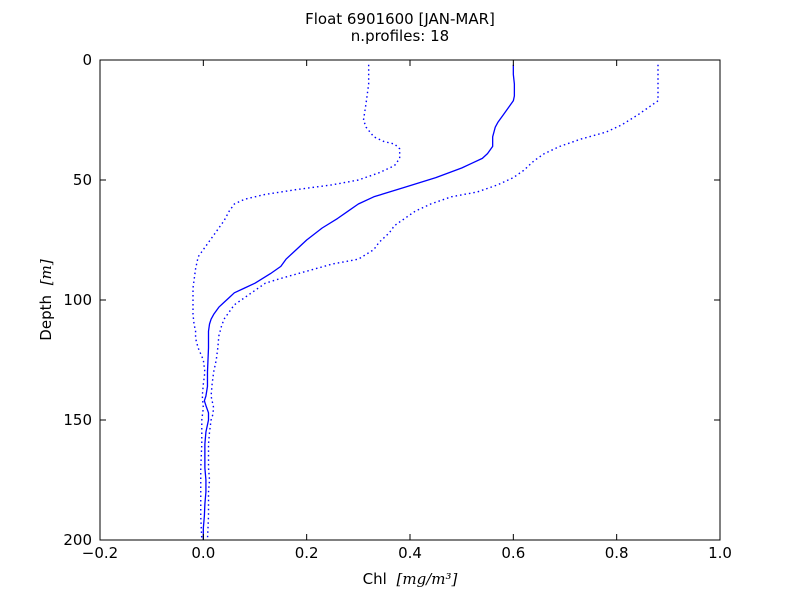 This screenshot has height=600, width=800. I want to click on y-tick-label: 50, so click(82, 180).